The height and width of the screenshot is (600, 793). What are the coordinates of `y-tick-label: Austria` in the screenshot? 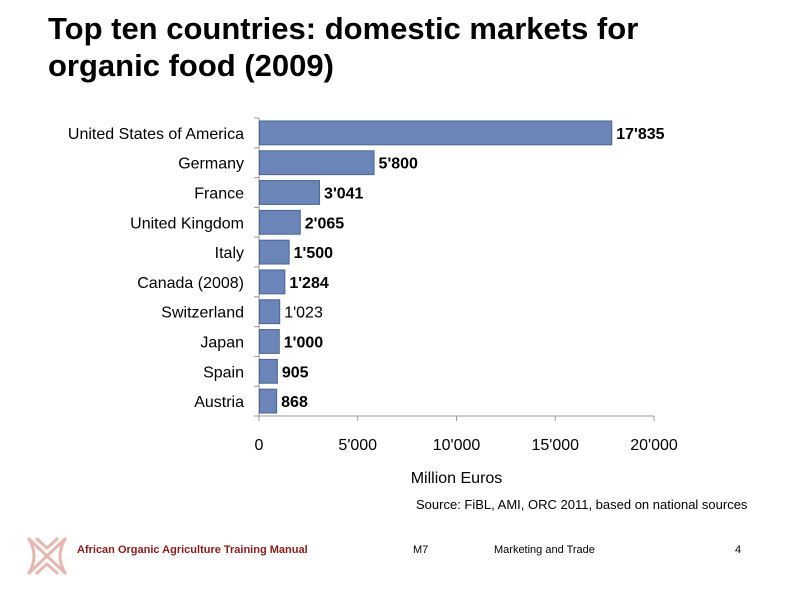 It's located at (219, 402).